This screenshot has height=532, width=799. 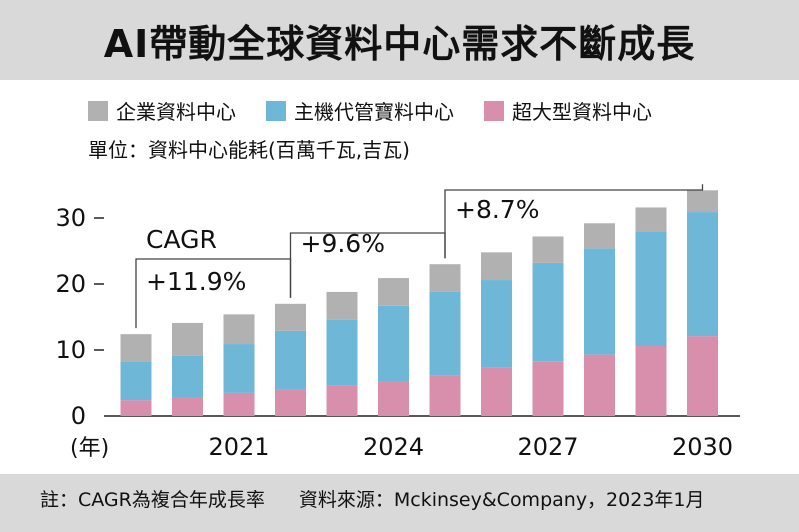 I want to click on footer-bar, so click(x=399, y=503).